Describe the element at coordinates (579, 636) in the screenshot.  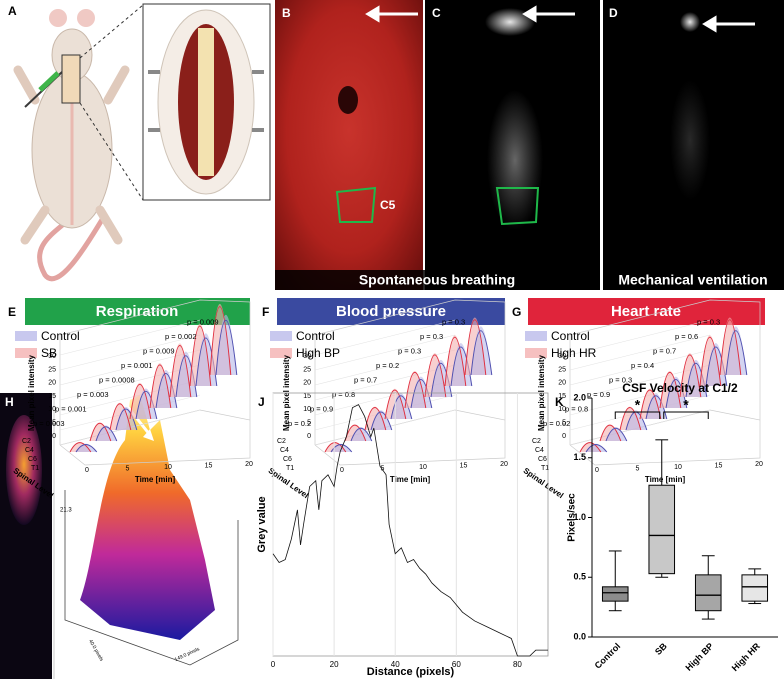
I see `y-tick-label: 0.0` at that location.